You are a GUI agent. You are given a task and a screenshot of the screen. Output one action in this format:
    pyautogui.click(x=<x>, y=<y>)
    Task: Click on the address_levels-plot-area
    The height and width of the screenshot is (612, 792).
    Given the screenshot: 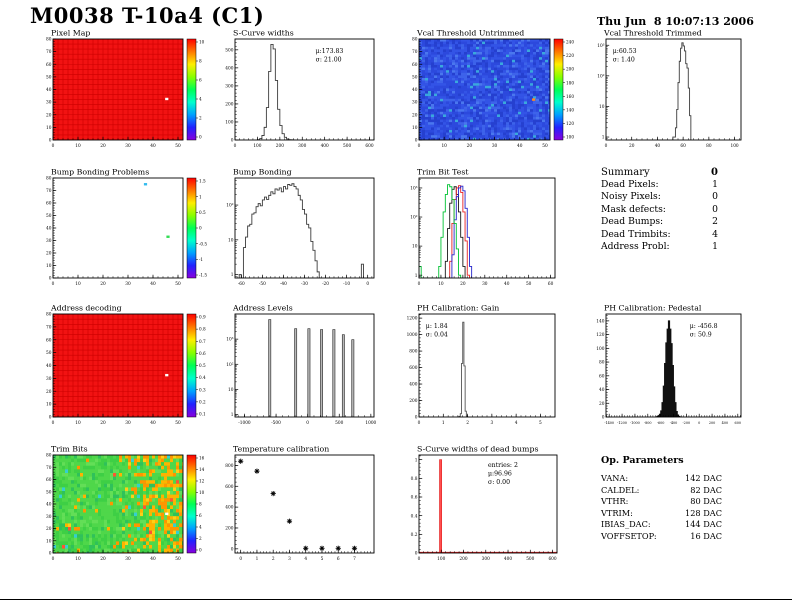 What is the action you would take?
    pyautogui.click(x=311, y=368)
    